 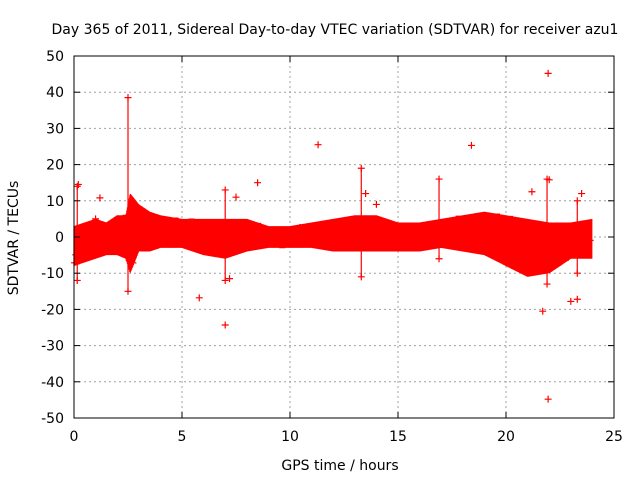 I want to click on x-tick-label: 5, so click(x=182, y=437).